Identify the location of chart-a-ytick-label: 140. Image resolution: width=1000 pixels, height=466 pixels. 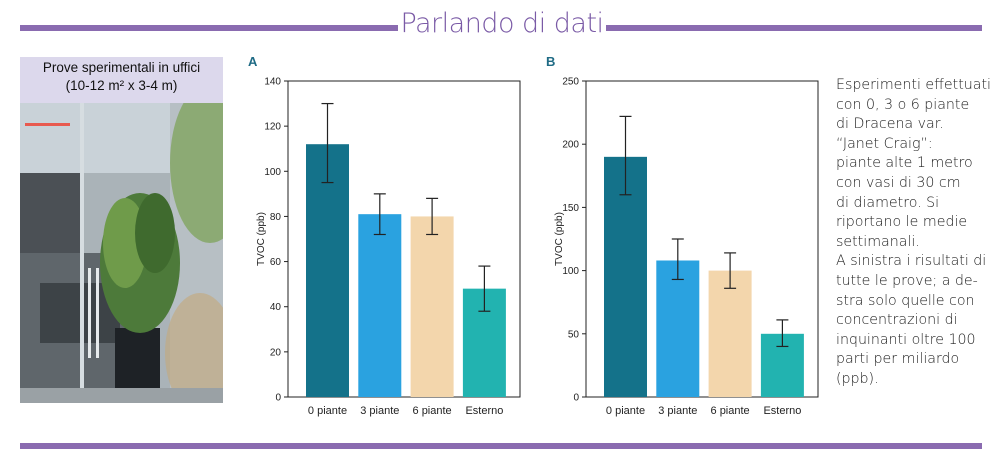
(272, 82).